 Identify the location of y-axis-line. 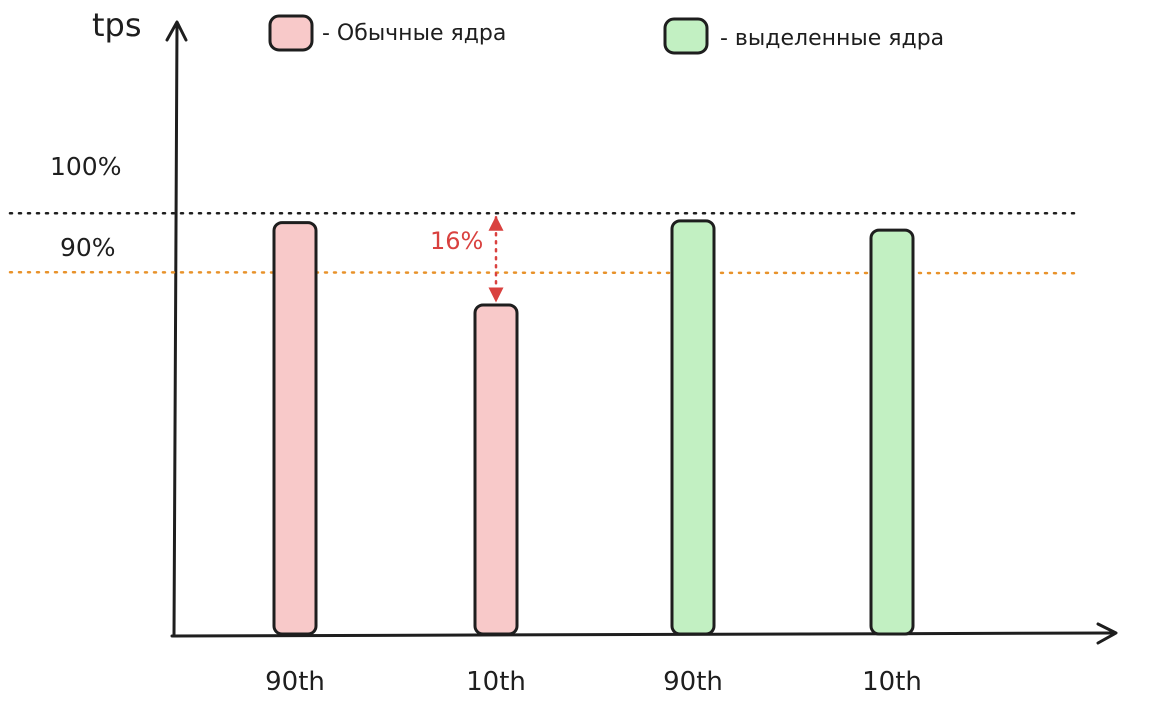
(175, 330).